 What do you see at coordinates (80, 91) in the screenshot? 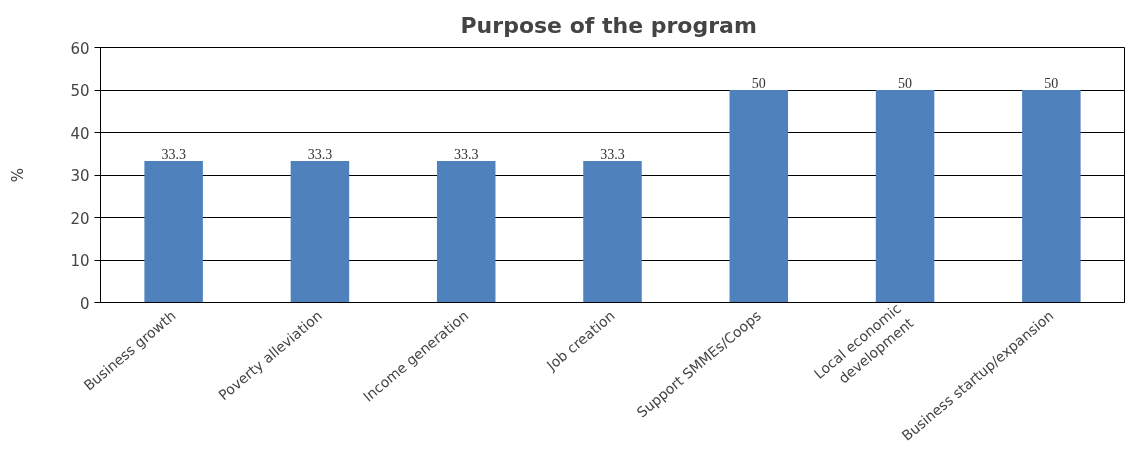
I see `y-tick-label: 50` at bounding box center [80, 91].